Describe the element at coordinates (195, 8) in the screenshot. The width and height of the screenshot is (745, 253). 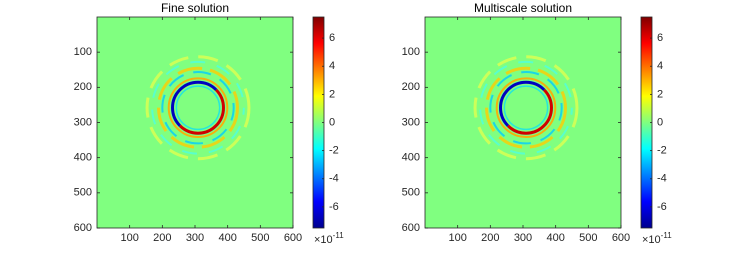
I see `chart-title: Fine solution` at that location.